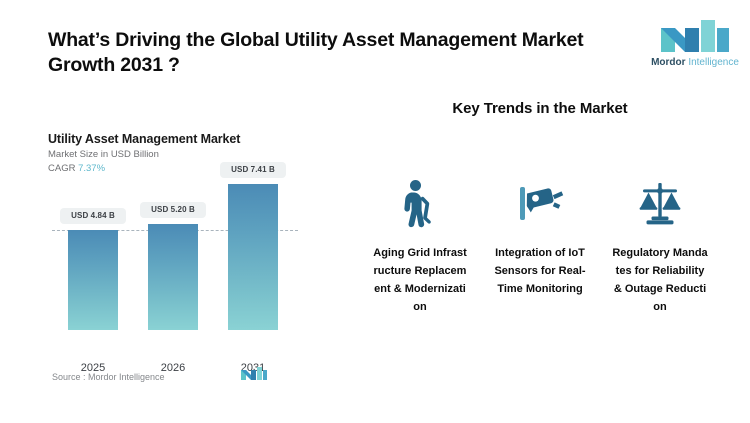 This screenshot has height=423, width=750. Describe the element at coordinates (540, 108) in the screenshot. I see `trends-heading: Key Trends in the Market` at that location.